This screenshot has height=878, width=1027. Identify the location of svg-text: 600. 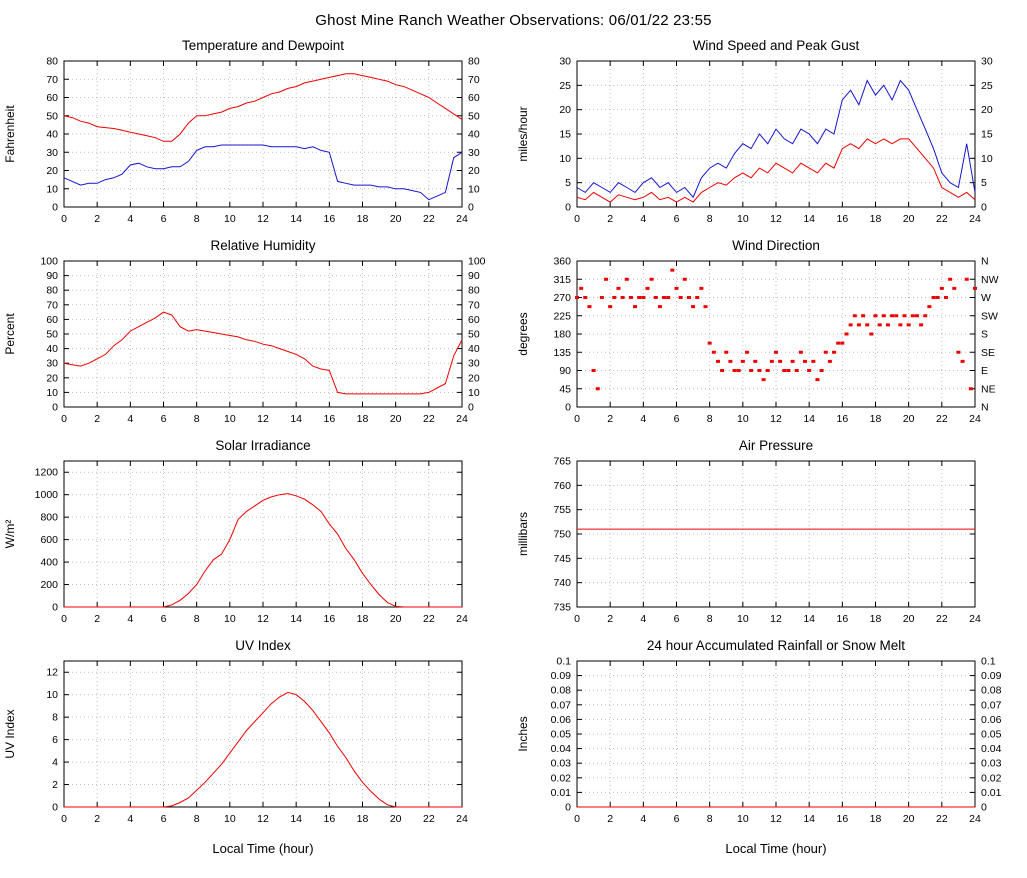
(49, 540).